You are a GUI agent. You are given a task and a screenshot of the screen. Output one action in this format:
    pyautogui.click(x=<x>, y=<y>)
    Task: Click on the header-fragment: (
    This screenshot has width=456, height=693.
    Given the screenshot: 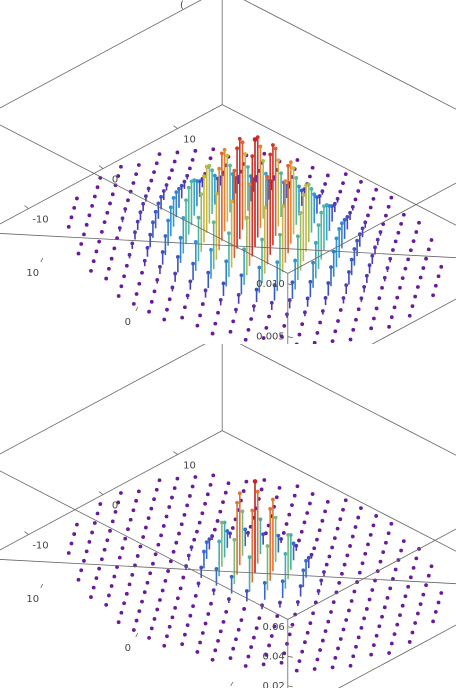 What is the action you would take?
    pyautogui.click(x=182, y=5)
    